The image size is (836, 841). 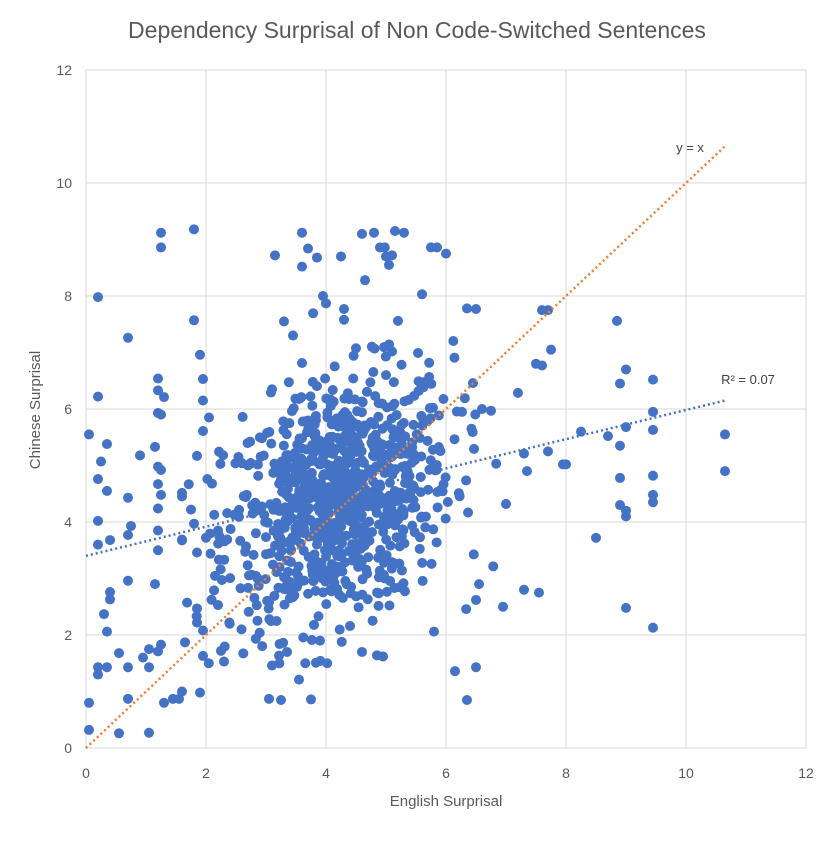 I want to click on y-tick-label: 4, so click(x=68, y=522).